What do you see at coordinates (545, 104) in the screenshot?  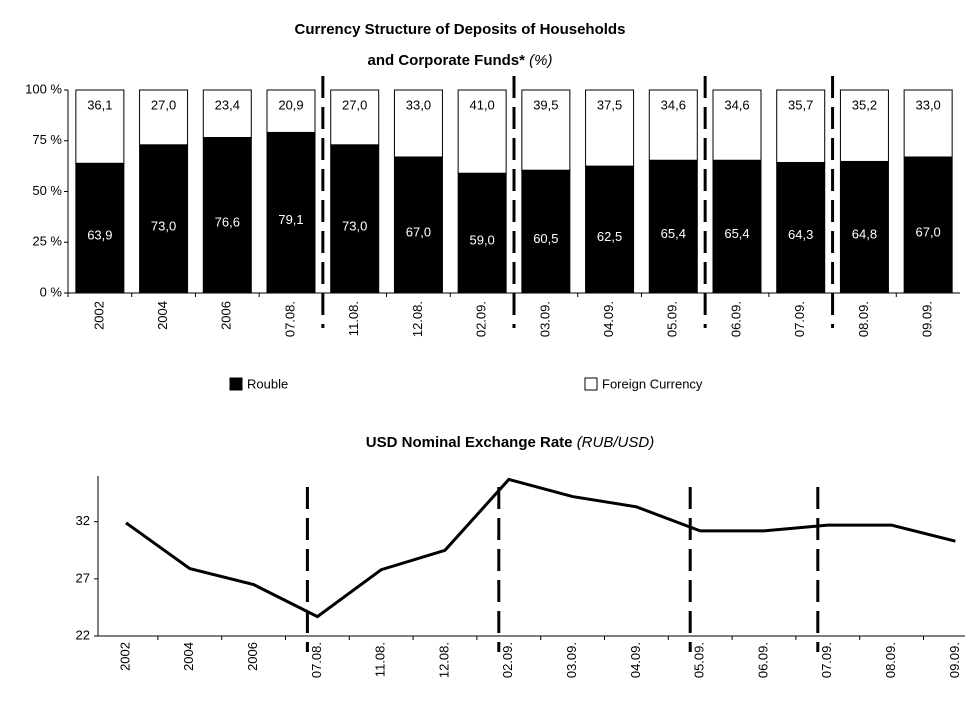 I see `data-label: 39,5` at bounding box center [545, 104].